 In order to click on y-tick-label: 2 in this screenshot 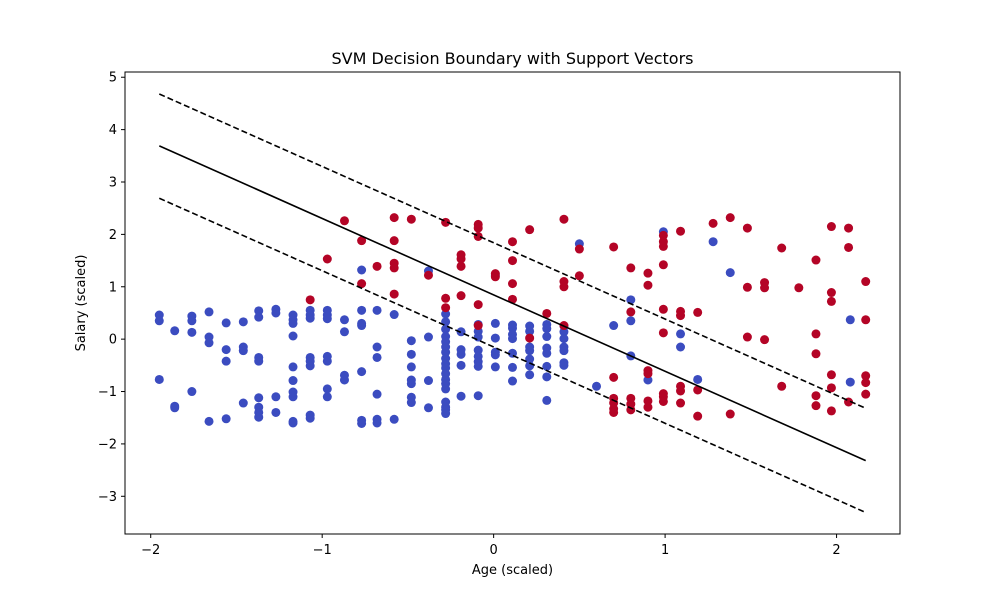, I will do `click(113, 235)`.